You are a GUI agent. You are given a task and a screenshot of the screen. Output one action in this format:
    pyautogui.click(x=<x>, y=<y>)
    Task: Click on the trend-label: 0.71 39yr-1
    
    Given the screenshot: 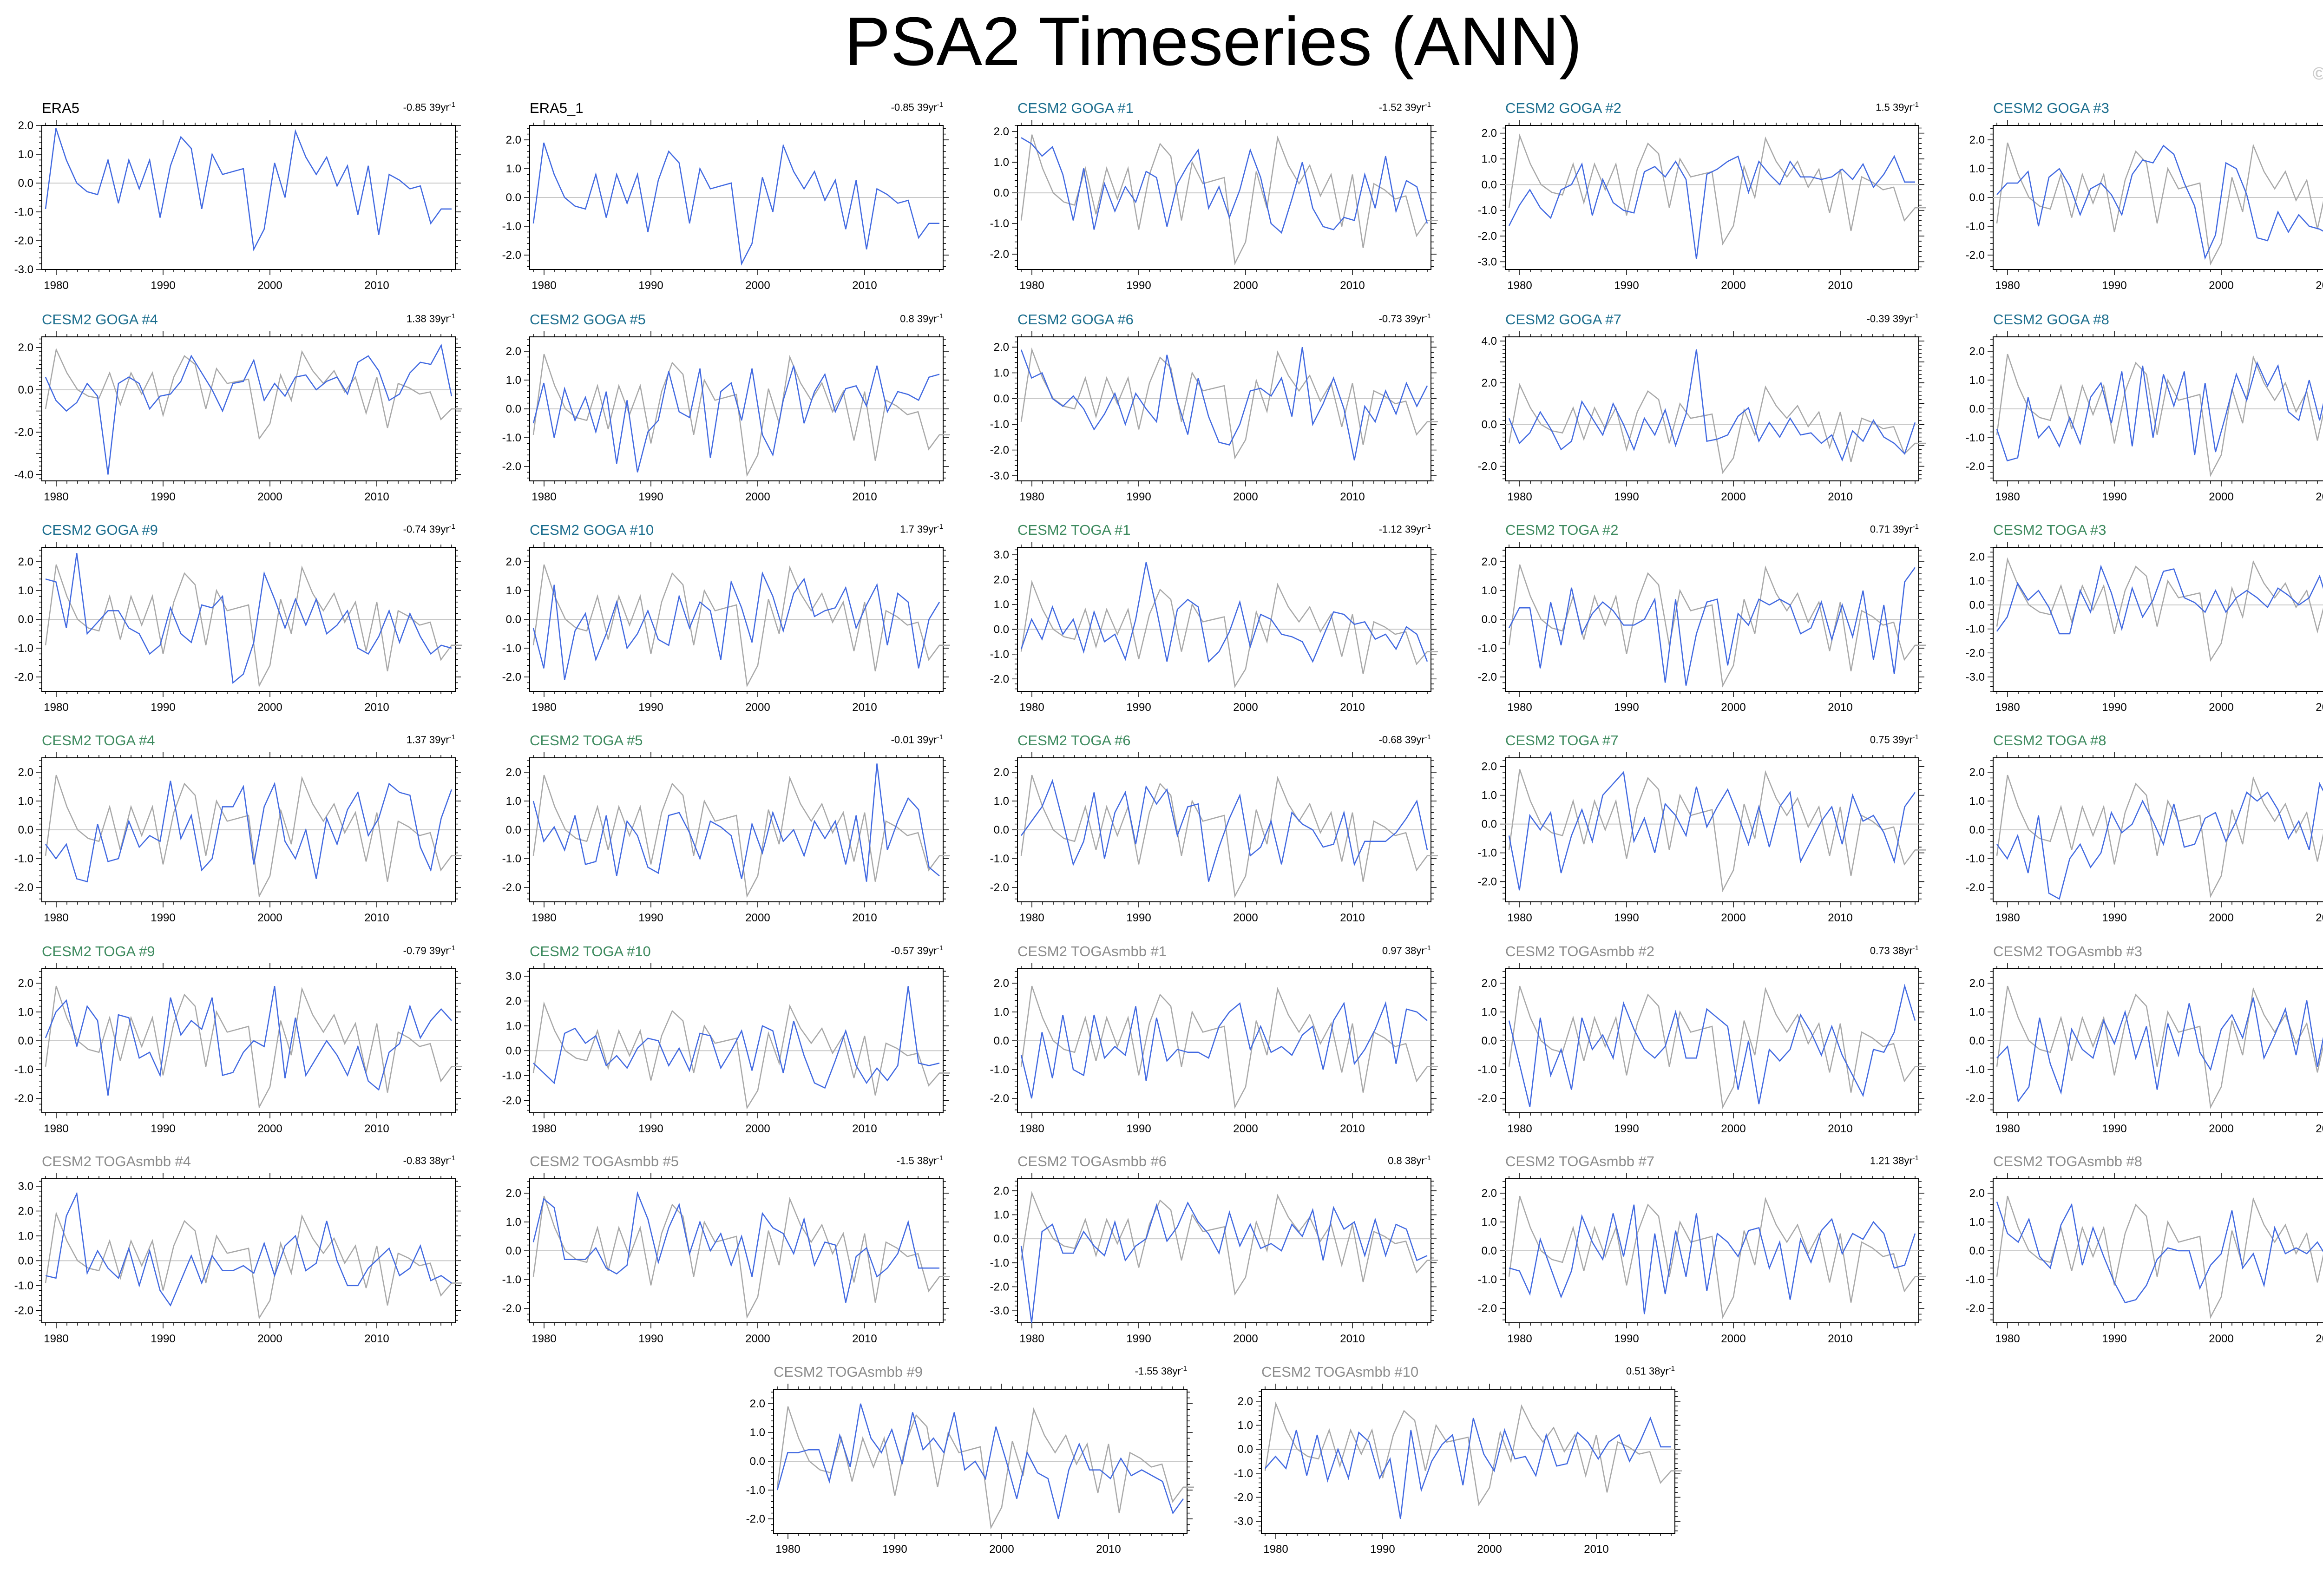 What is the action you would take?
    pyautogui.click(x=1894, y=529)
    